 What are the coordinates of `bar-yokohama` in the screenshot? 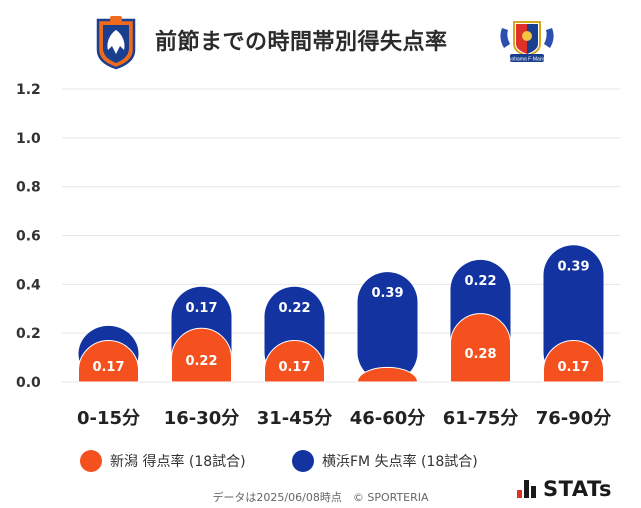 It's located at (387, 327).